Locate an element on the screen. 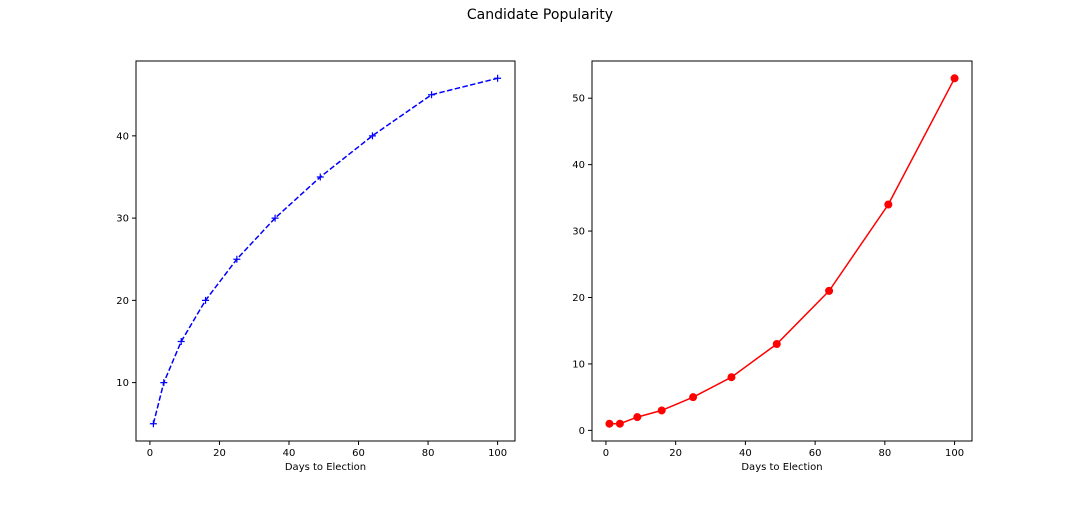 The width and height of the screenshot is (1080, 508). figure-title: Candidate Popularity is located at coordinates (540, 15).